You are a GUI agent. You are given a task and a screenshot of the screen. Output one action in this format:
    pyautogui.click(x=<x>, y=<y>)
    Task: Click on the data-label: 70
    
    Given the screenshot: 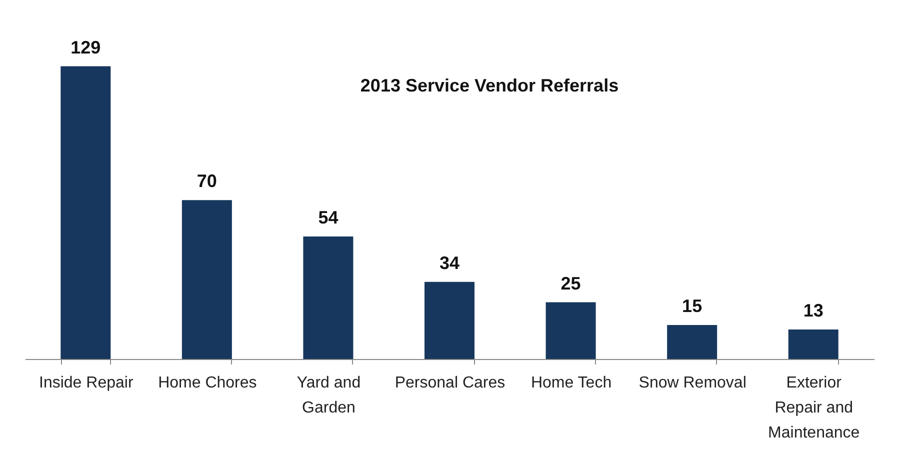 What is the action you would take?
    pyautogui.click(x=206, y=181)
    